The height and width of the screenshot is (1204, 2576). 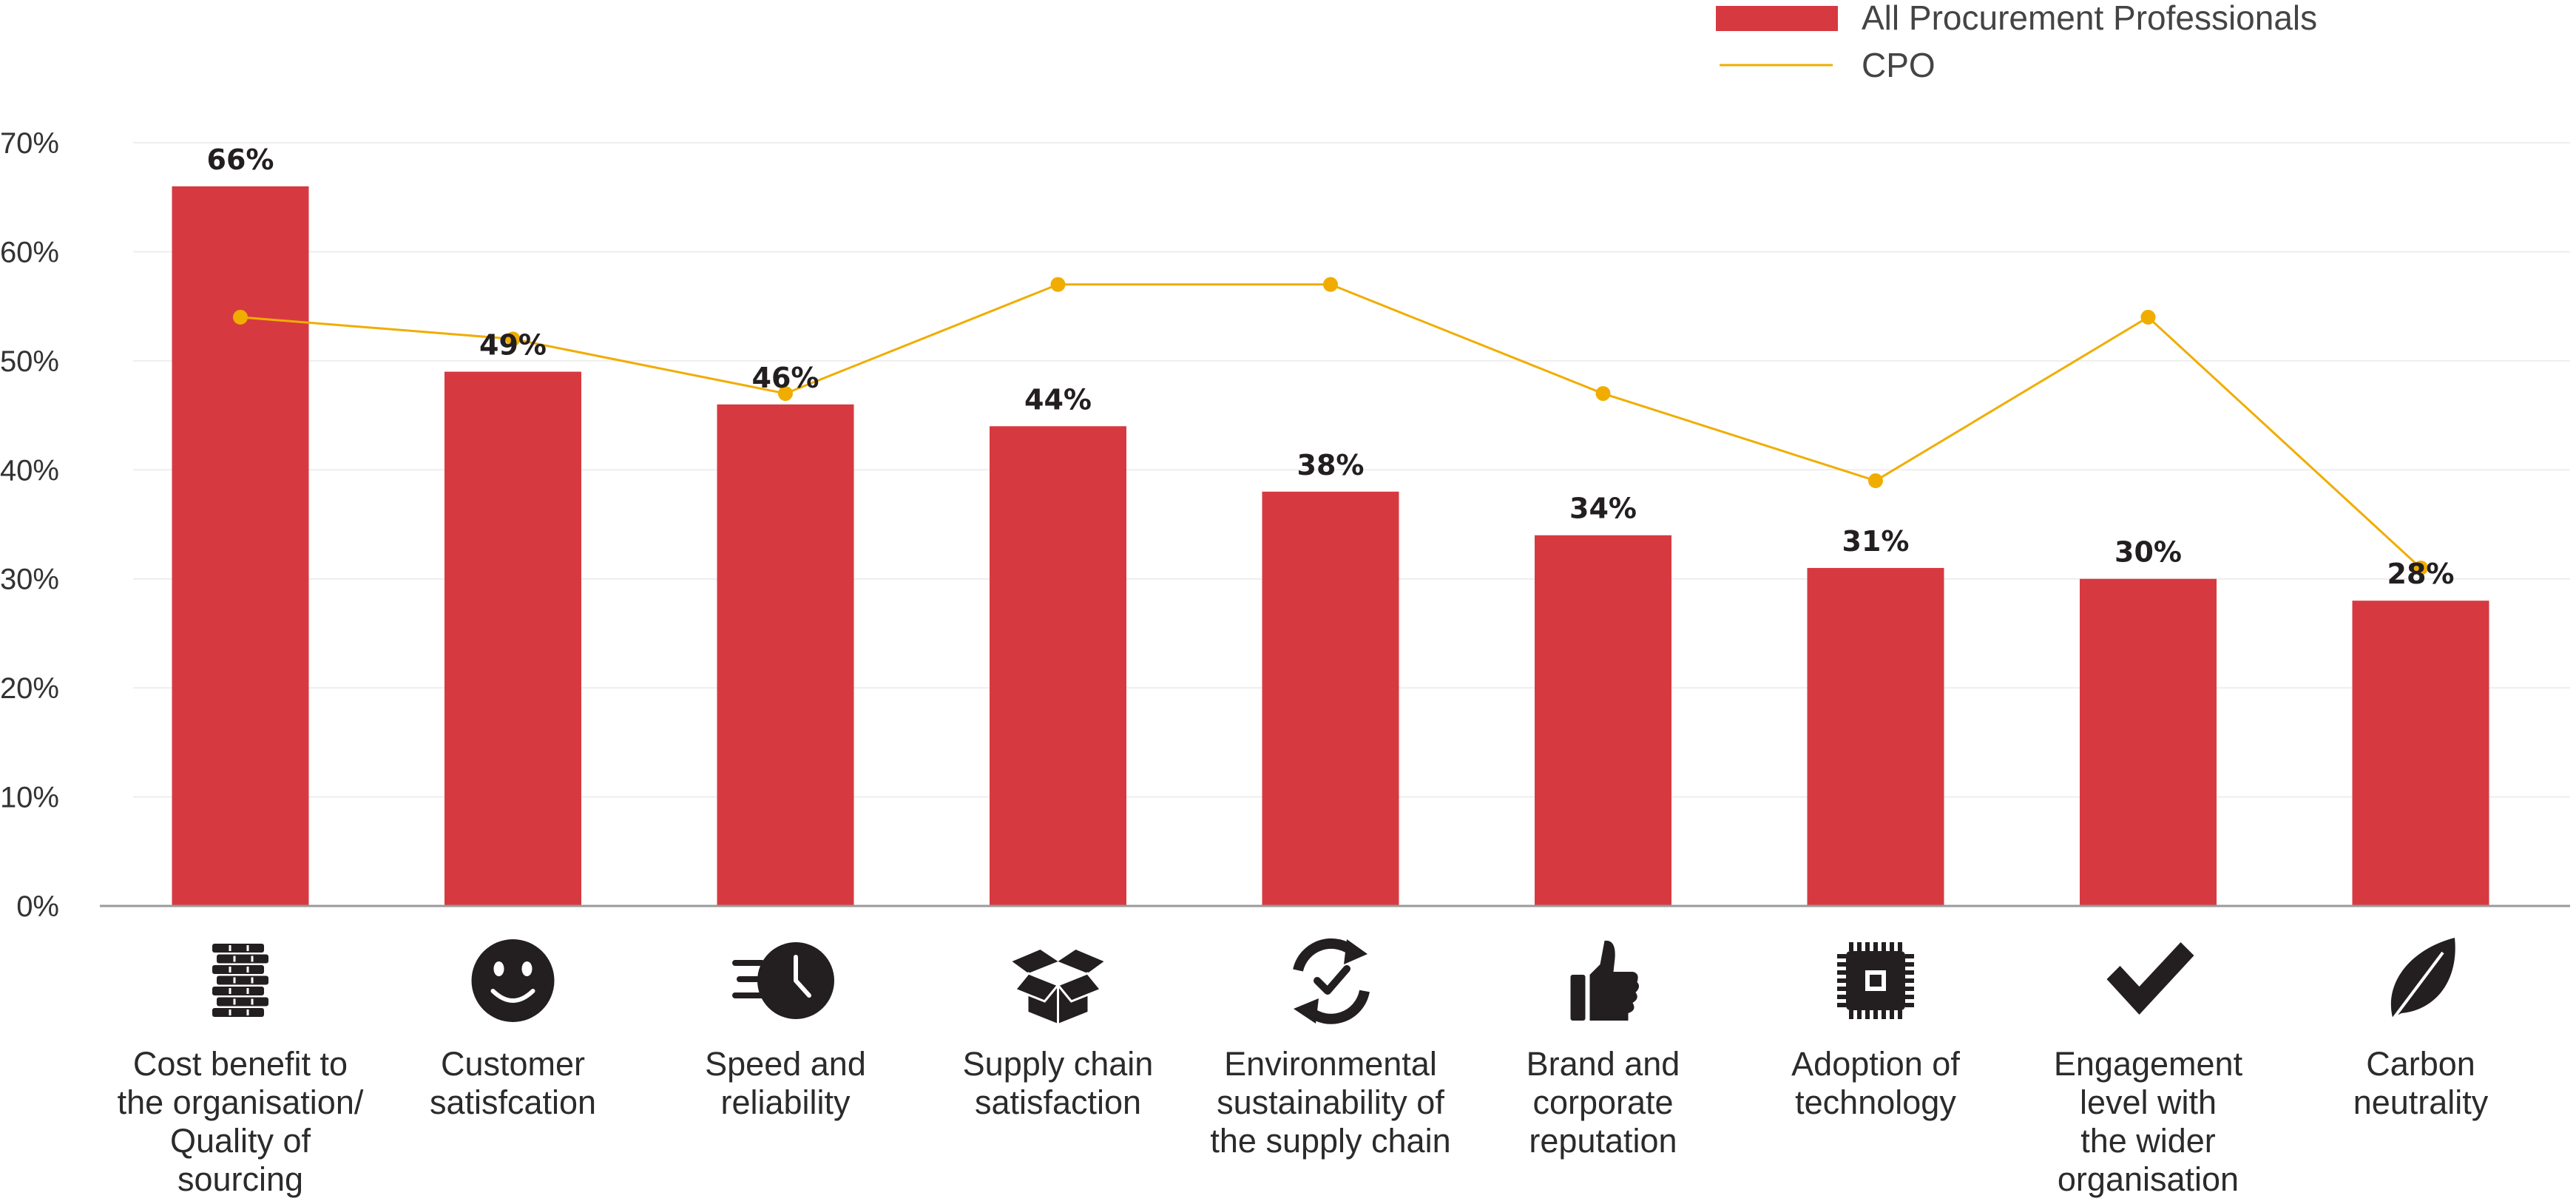 I want to click on recycle-check-icon, so click(x=1331, y=981).